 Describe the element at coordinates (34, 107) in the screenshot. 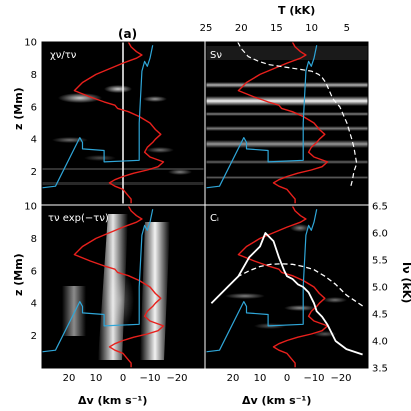

I see `z-tick-label-top: 6` at that location.